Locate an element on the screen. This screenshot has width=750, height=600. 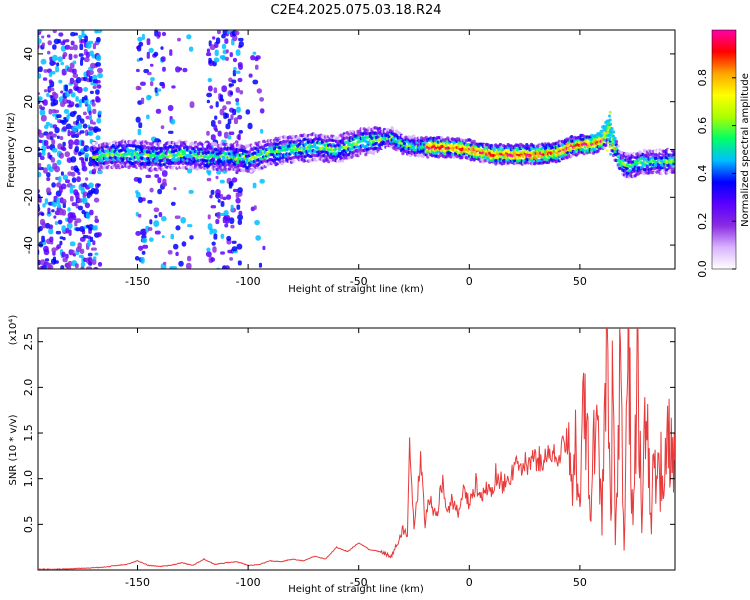
colorbar-tick-label-0-2: 0.2 is located at coordinates (702, 221).